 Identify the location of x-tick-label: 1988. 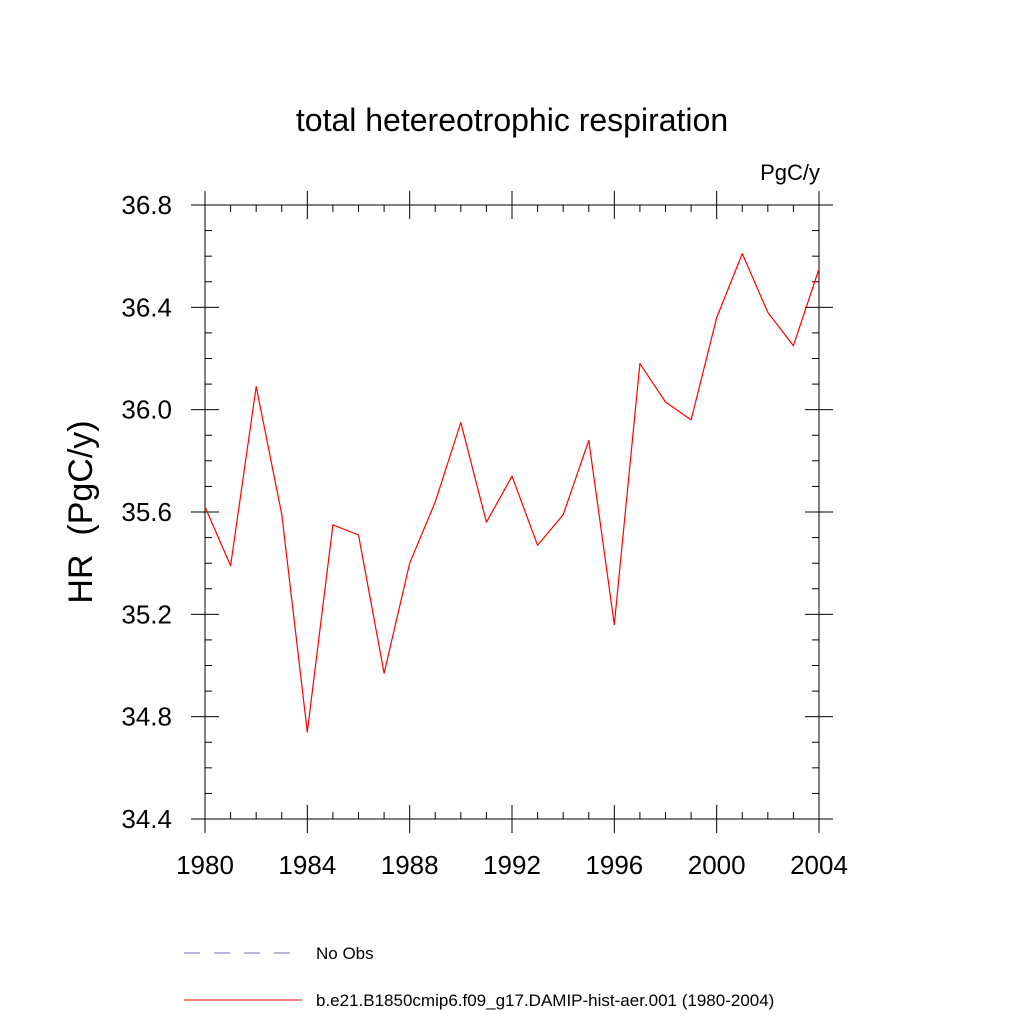
(410, 865).